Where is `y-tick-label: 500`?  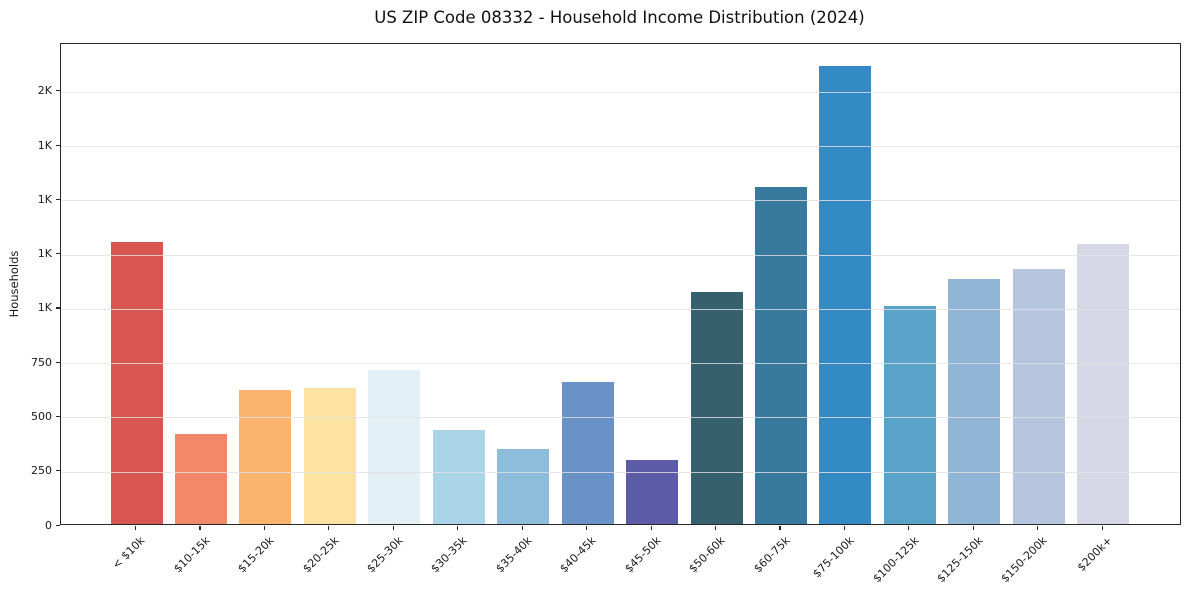
y-tick-label: 500 is located at coordinates (41, 416).